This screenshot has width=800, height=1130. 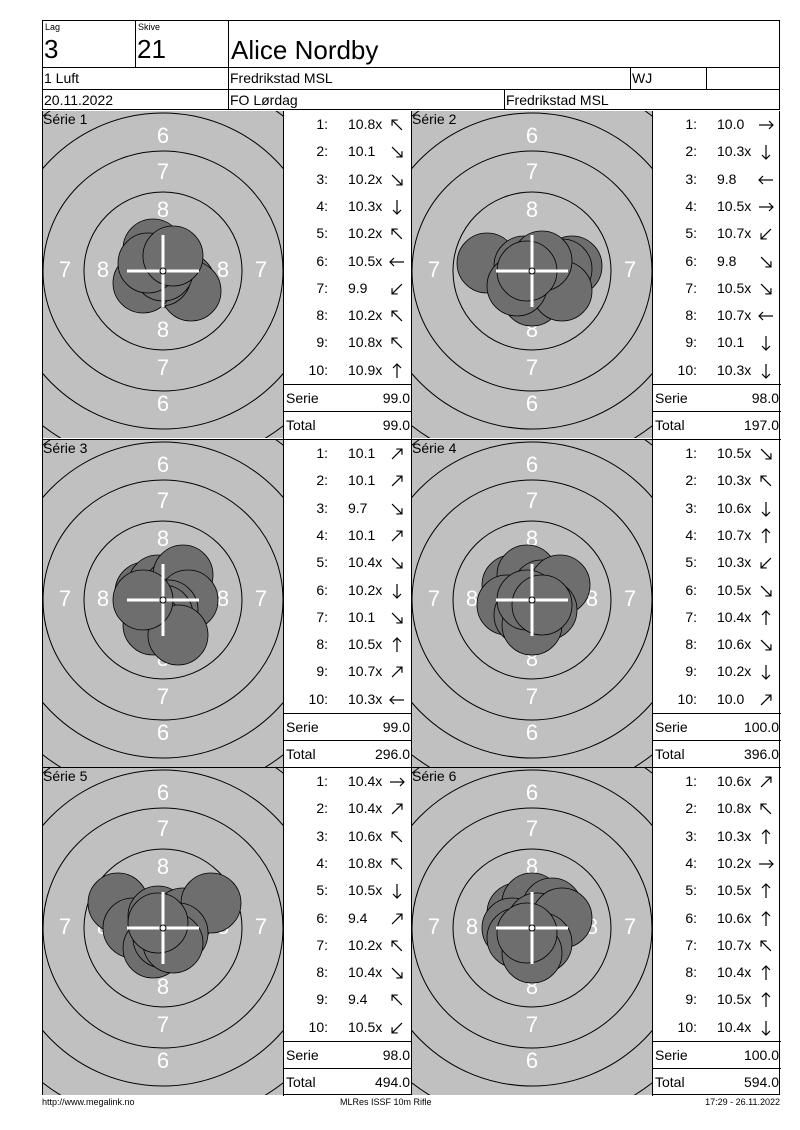 I want to click on shot-score: 10.2x, so click(x=365, y=589).